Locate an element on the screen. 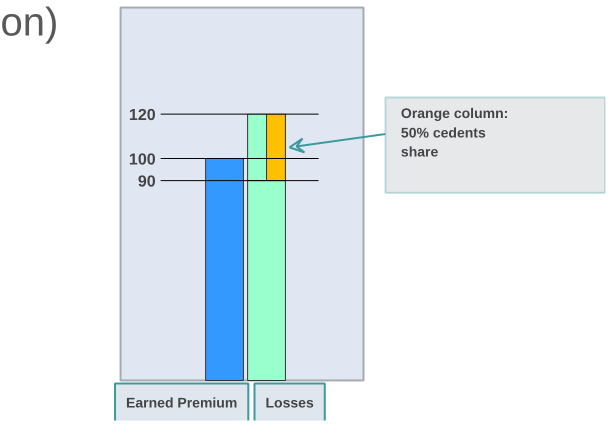 This screenshot has width=608, height=428. y-tick-label: 120 is located at coordinates (142, 115).